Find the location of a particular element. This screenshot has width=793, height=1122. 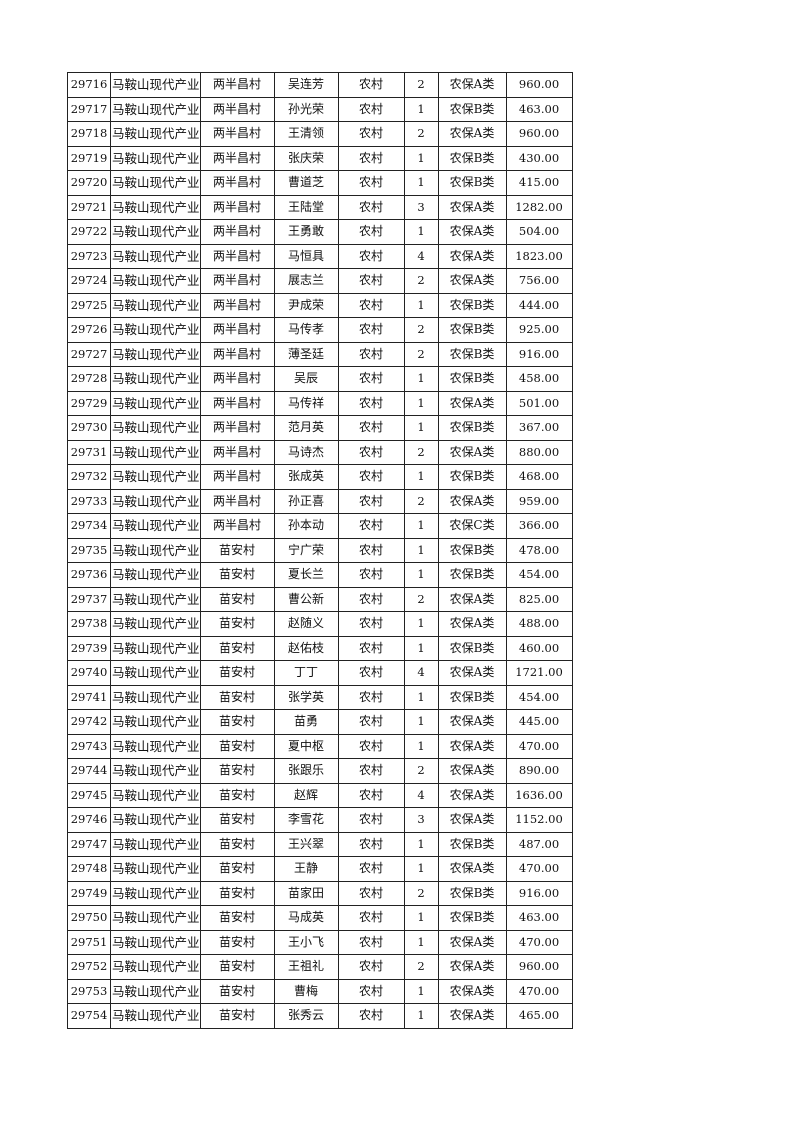

table-row: 29740 马鞍山现代产业 苗安村 丁丁 农村 4 农保A类 1721.00 is located at coordinates (320, 673).